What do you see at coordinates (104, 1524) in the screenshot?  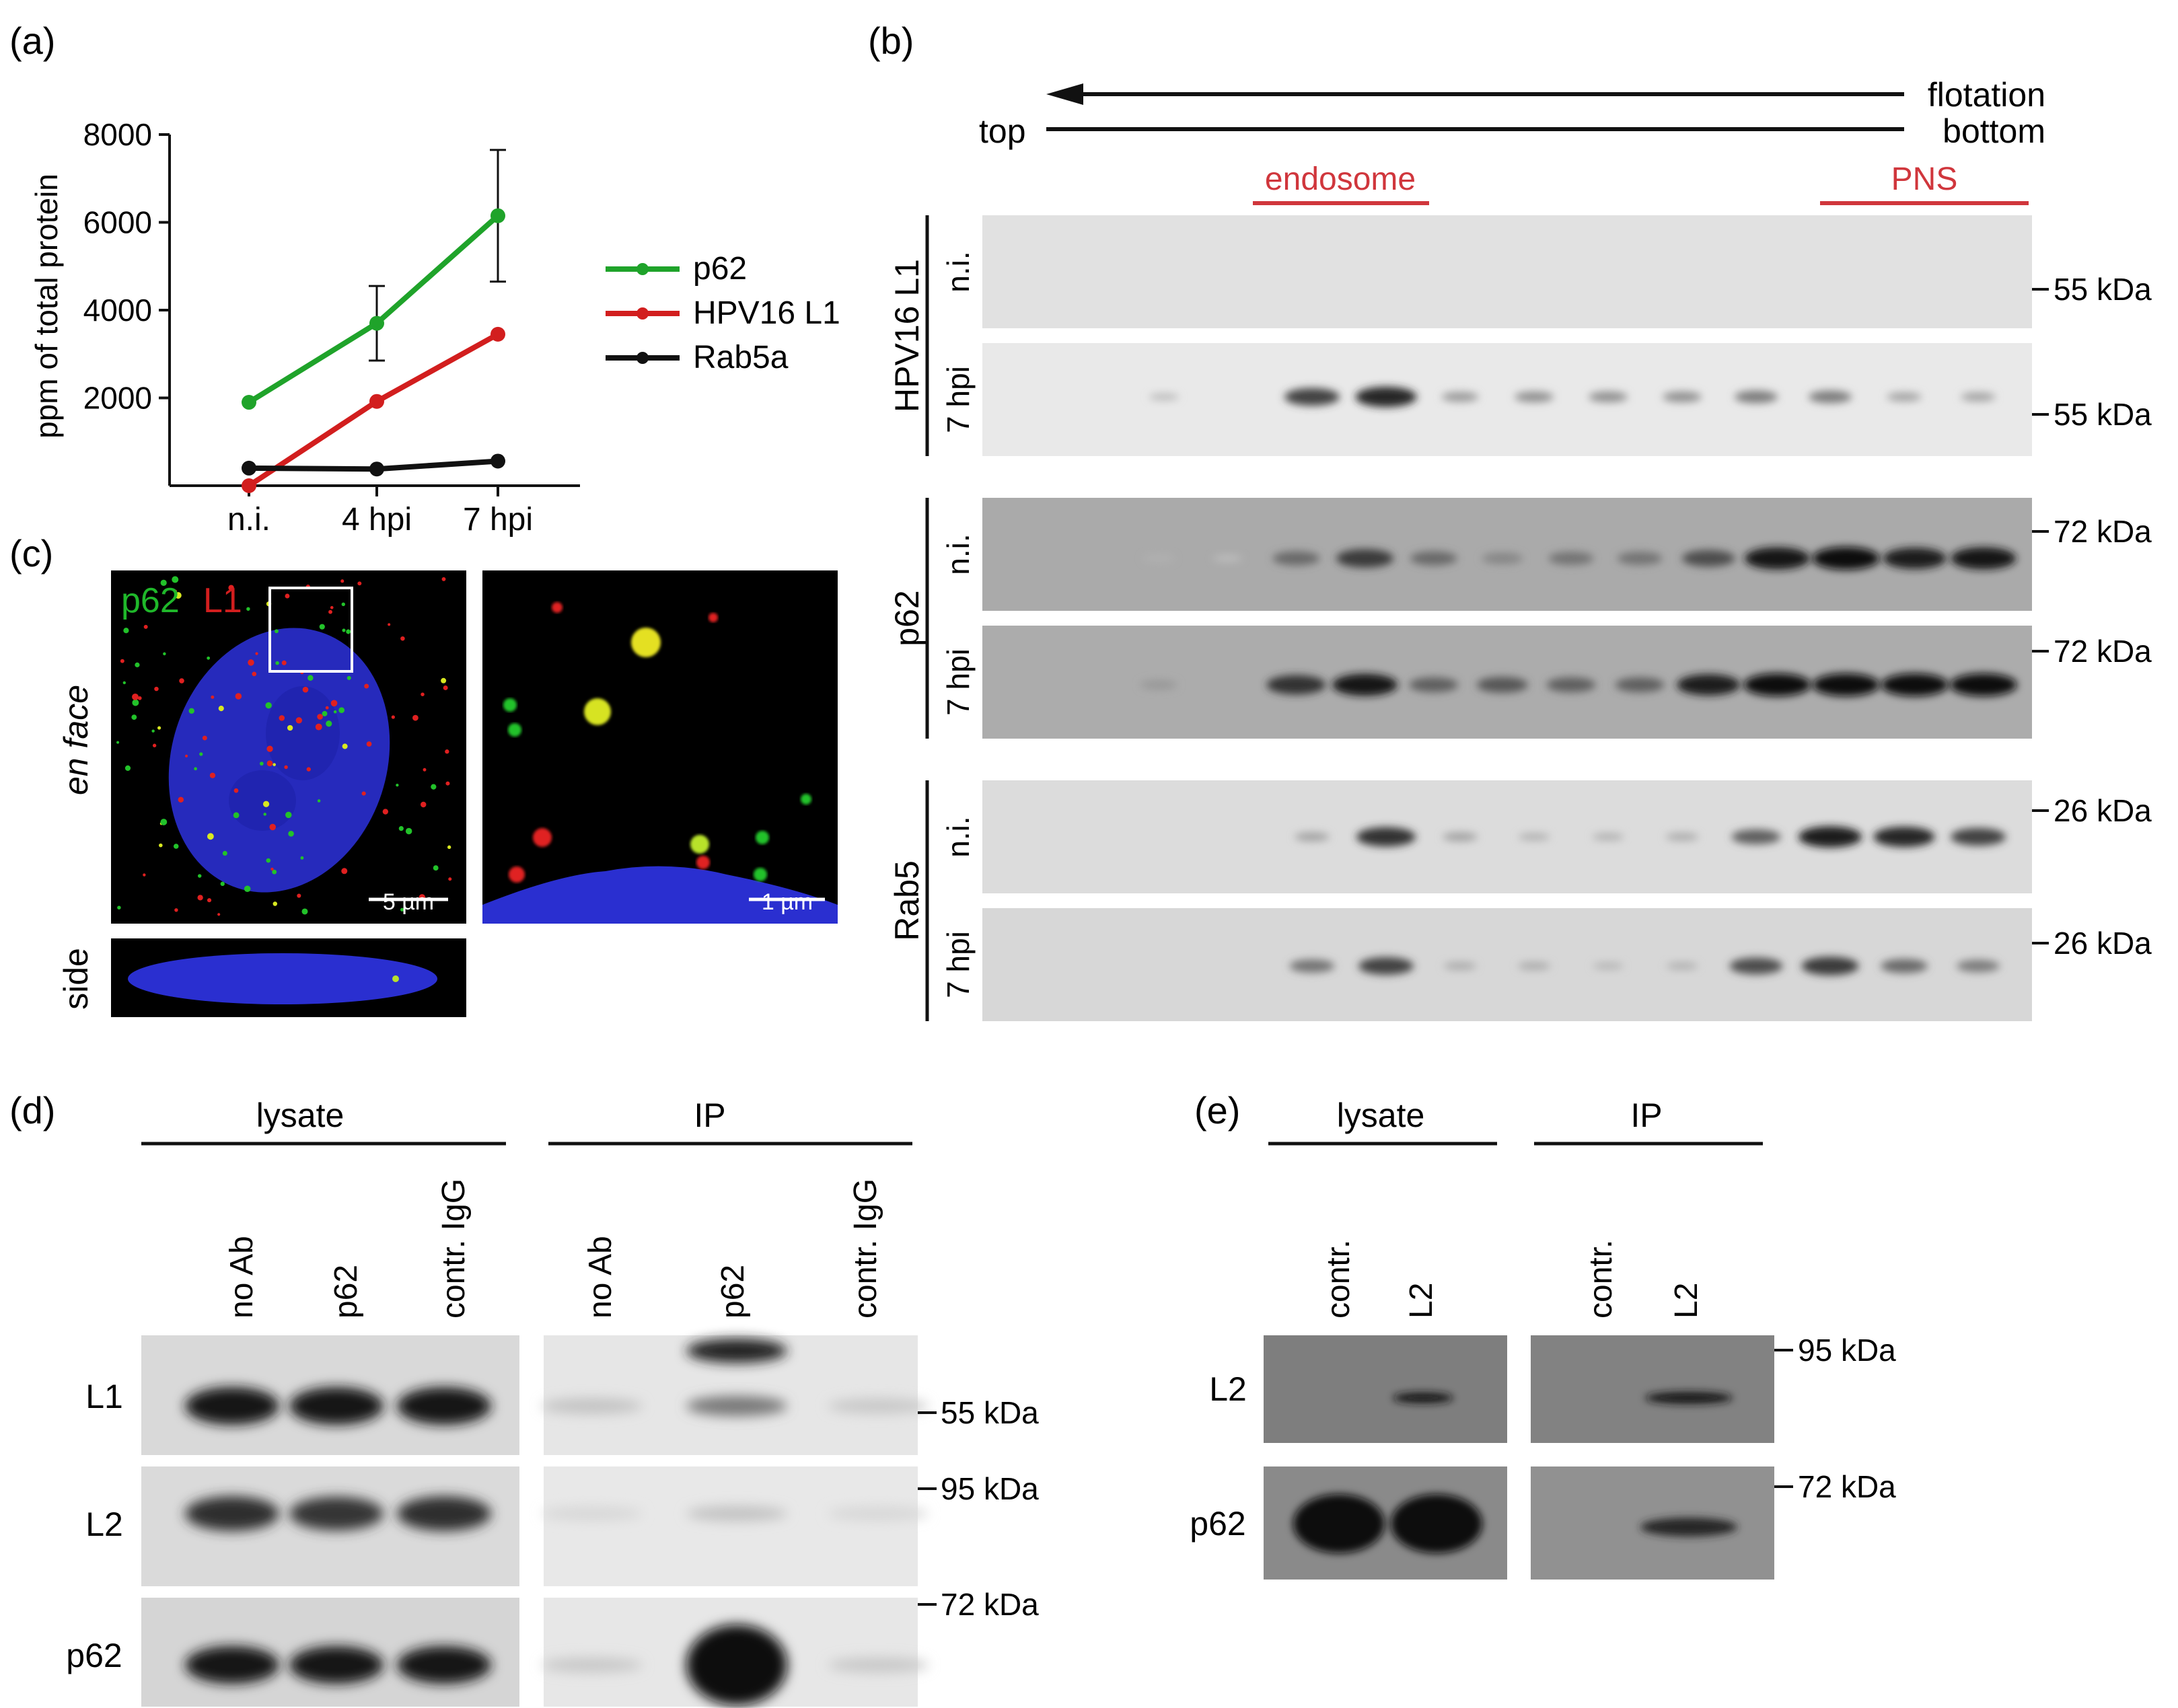 I see `d-row-l2: L2` at bounding box center [104, 1524].